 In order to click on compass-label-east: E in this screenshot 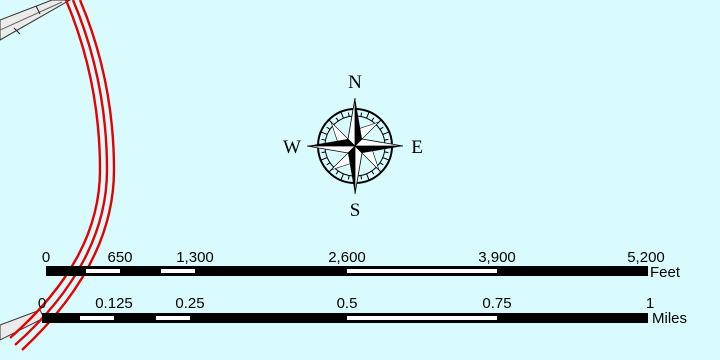, I will do `click(417, 147)`.